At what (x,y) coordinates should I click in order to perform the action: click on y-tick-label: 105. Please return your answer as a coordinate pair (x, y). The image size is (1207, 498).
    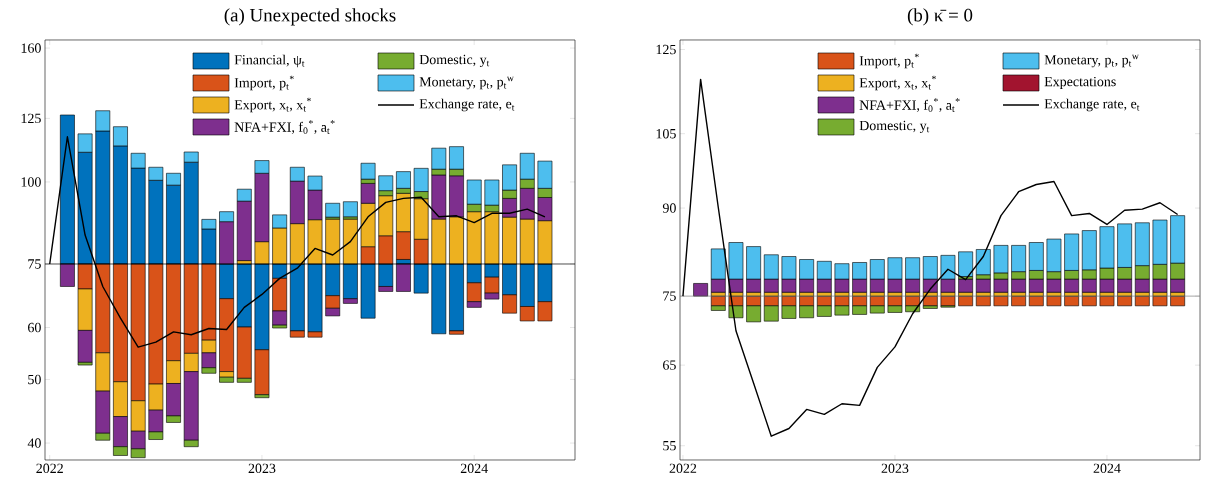
    Looking at the image, I should click on (666, 133).